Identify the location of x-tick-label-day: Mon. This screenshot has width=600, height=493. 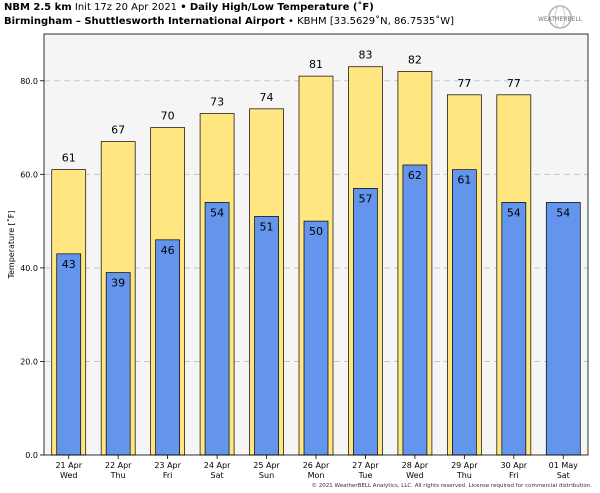
(316, 475).